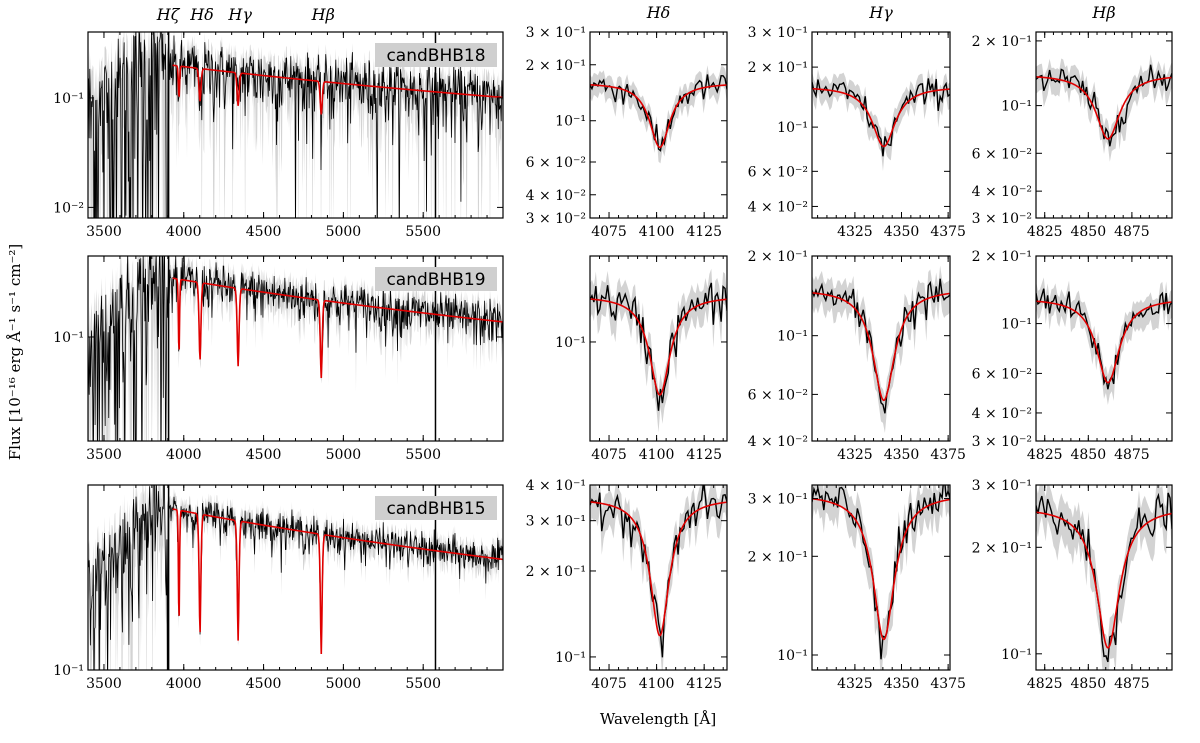 The image size is (1200, 743). What do you see at coordinates (902, 232) in the screenshot?
I see `x-tick-label: 4350` at bounding box center [902, 232].